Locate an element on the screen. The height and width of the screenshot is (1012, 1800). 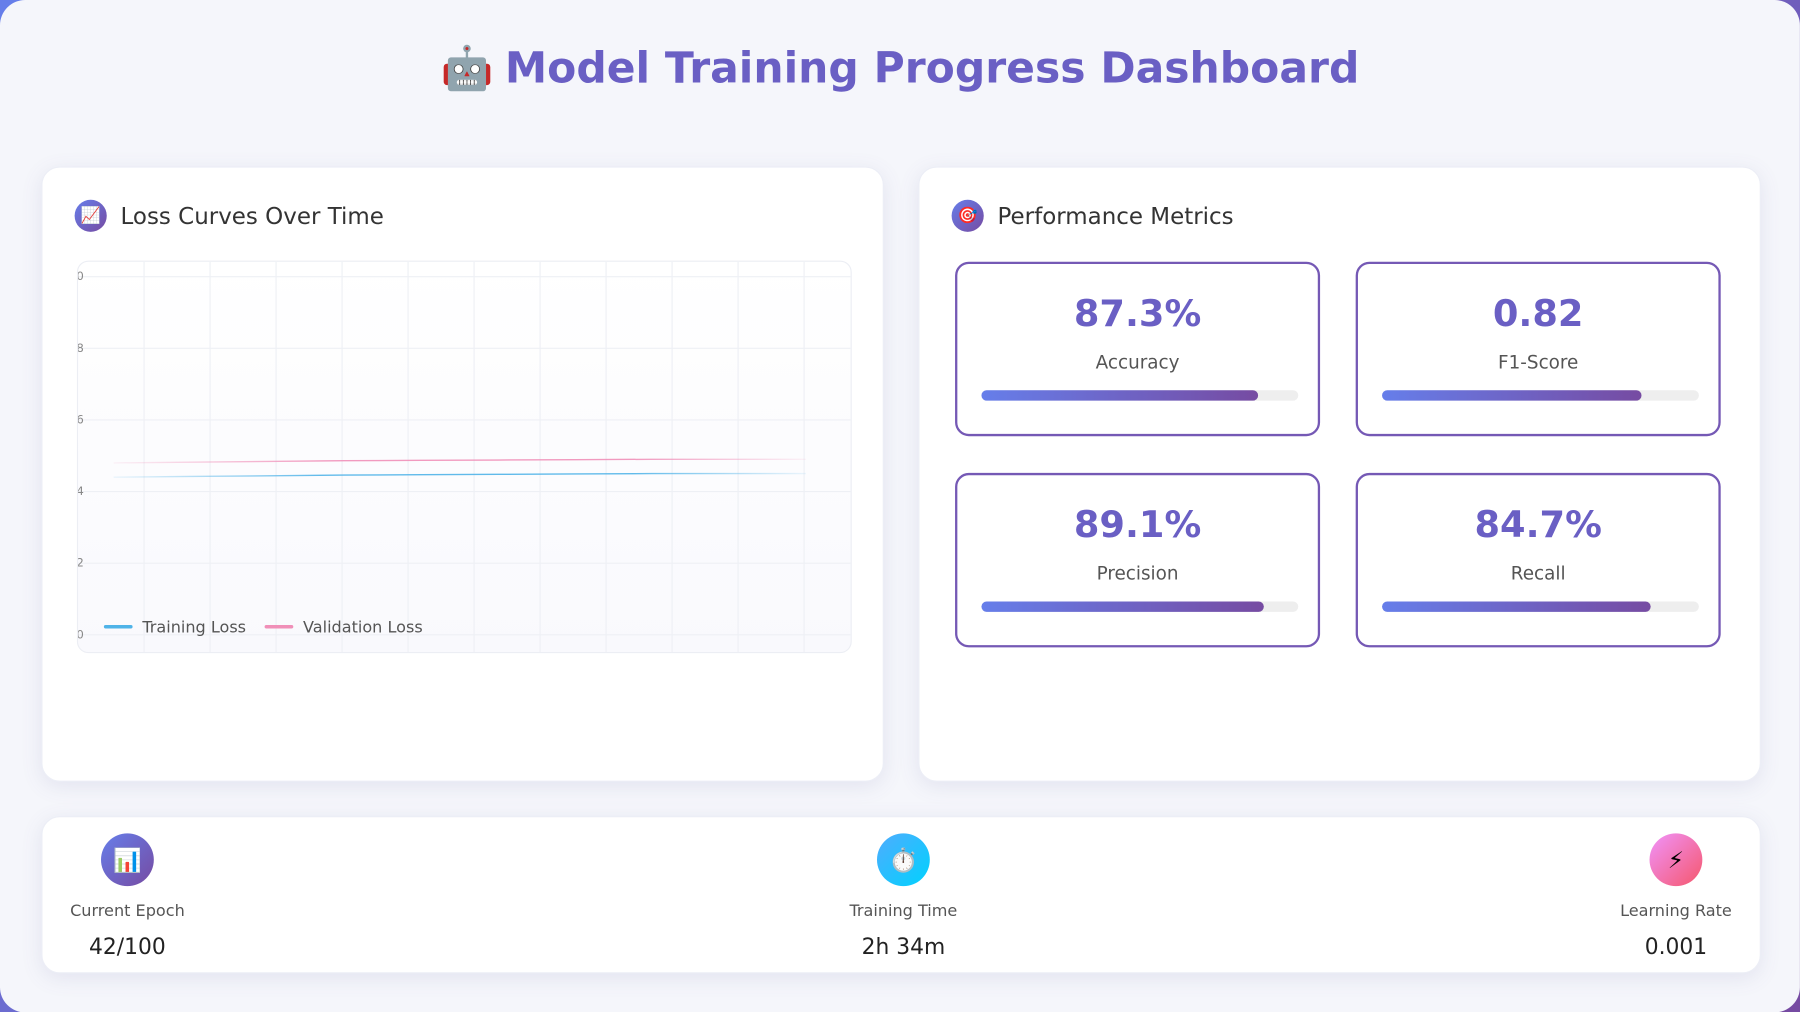
metric-value: 87.3% is located at coordinates (1137, 313).